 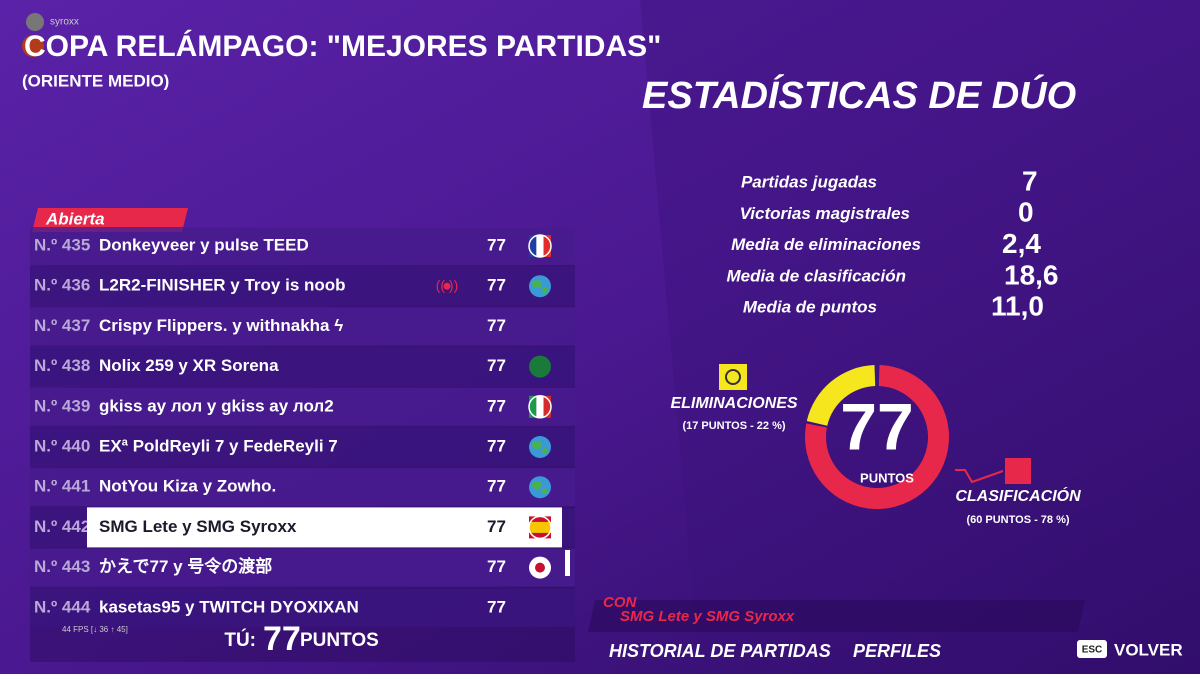 What do you see at coordinates (897, 651) in the screenshot?
I see `profiles-button: PERFILES` at bounding box center [897, 651].